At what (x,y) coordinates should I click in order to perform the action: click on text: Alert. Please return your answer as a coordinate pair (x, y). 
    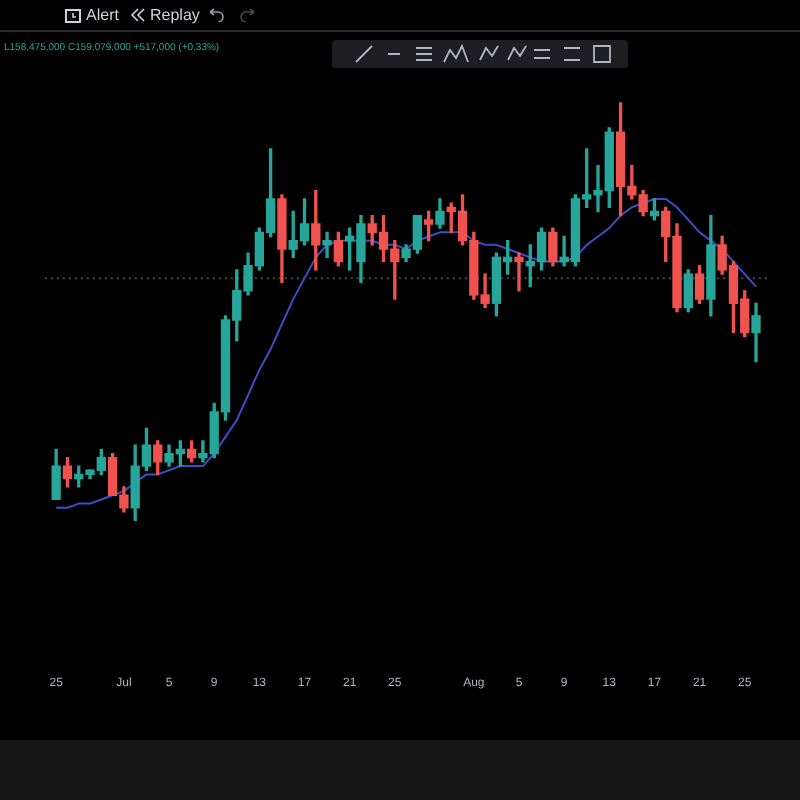
    Looking at the image, I should click on (102, 15).